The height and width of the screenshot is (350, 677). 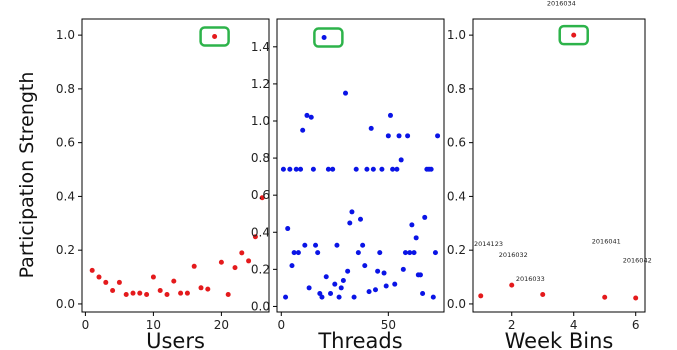 What do you see at coordinates (512, 325) in the screenshot?
I see `x-tick-label: 2` at bounding box center [512, 325].